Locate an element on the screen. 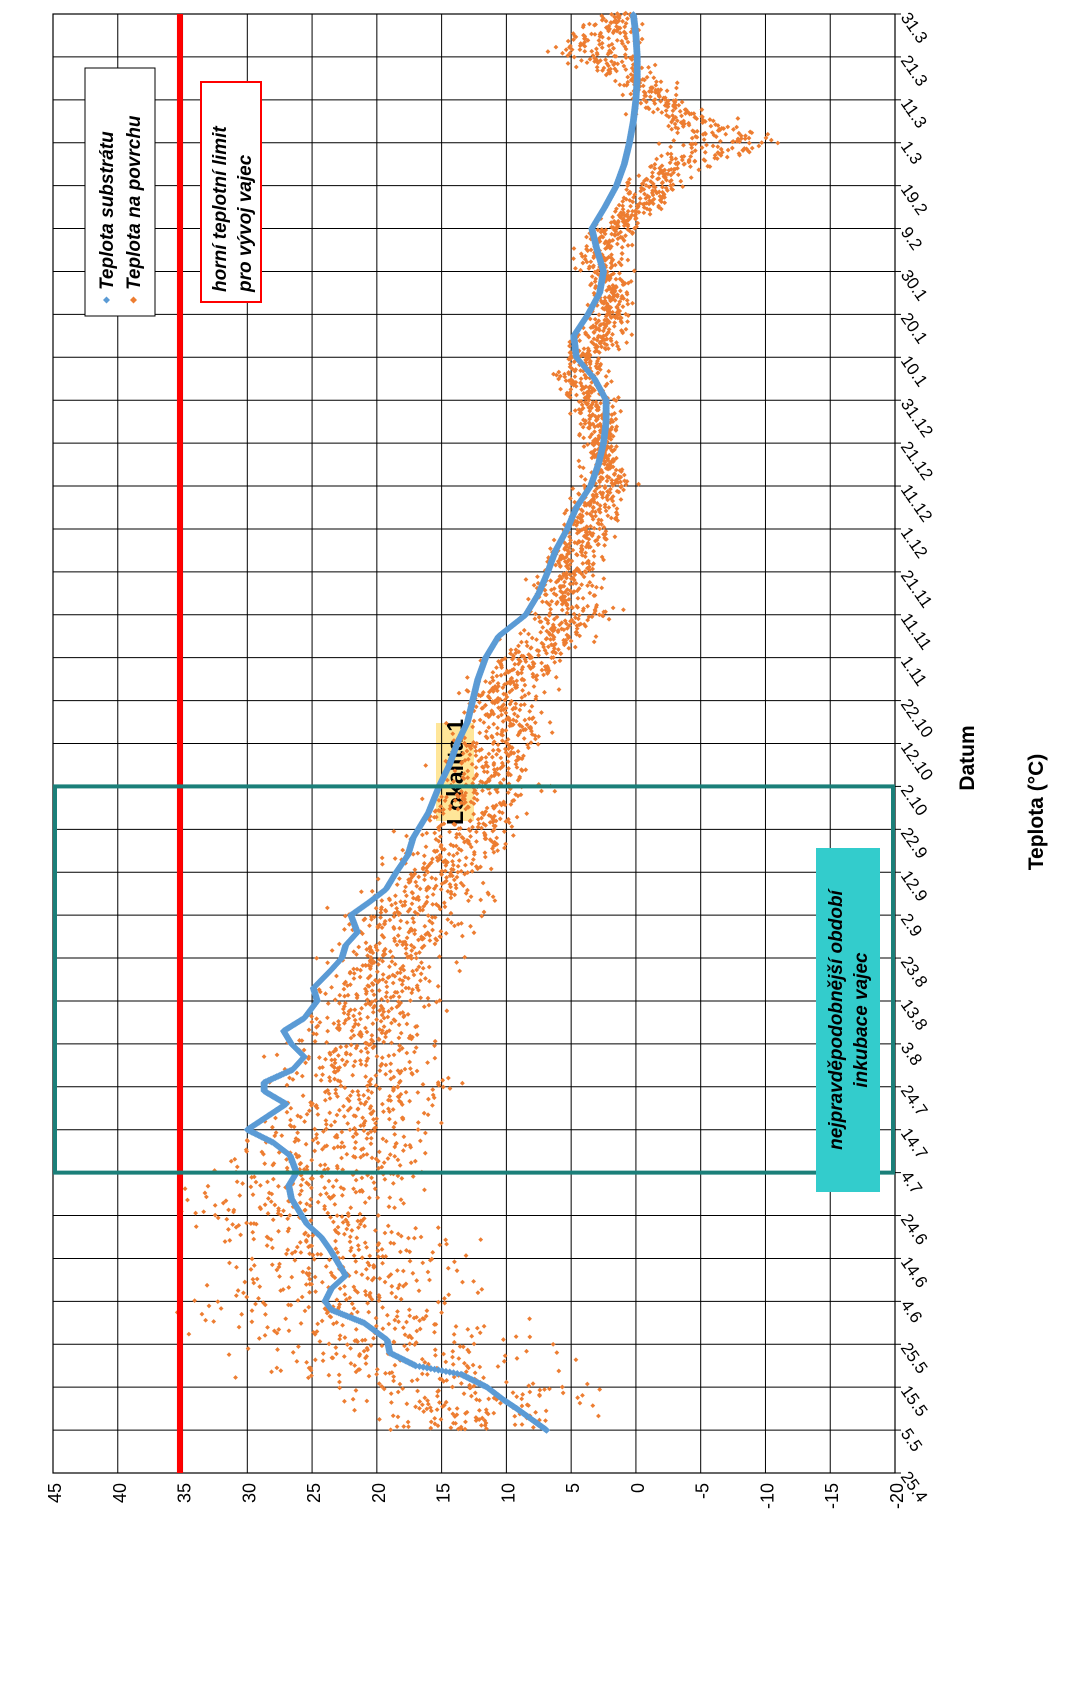 The image size is (1079, 1708). y-tick-label: 15 is located at coordinates (444, 1493).